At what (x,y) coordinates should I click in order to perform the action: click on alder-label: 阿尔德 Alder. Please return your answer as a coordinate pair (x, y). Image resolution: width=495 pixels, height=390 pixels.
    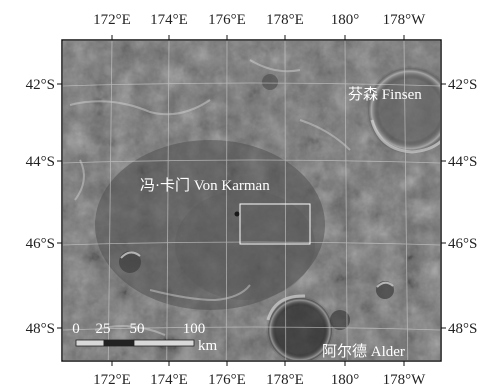
    Looking at the image, I should click on (363, 351).